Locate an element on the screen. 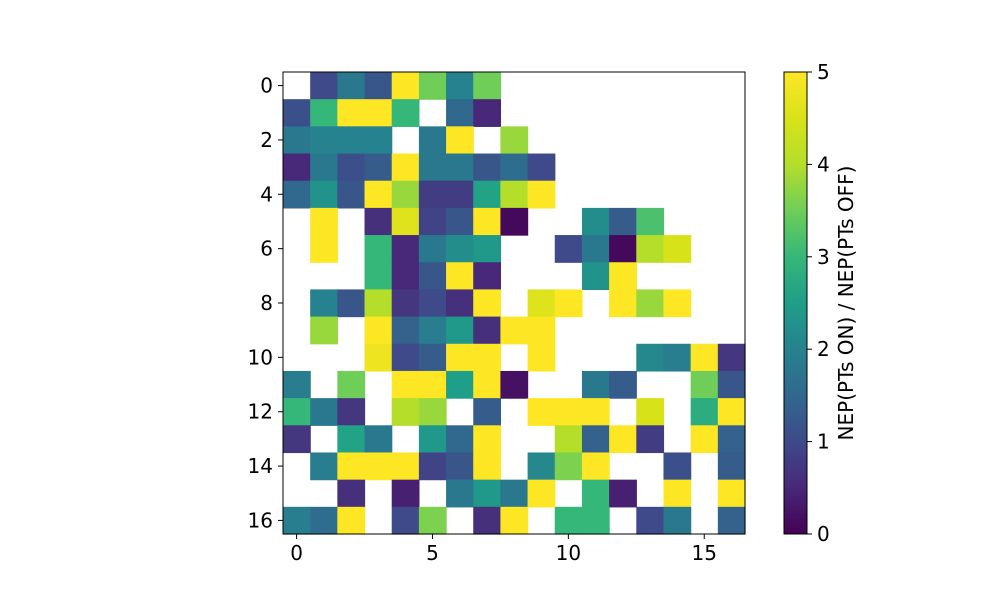 This screenshot has height=600, width=1000. colorbar-tick-label: 5 is located at coordinates (823, 72).